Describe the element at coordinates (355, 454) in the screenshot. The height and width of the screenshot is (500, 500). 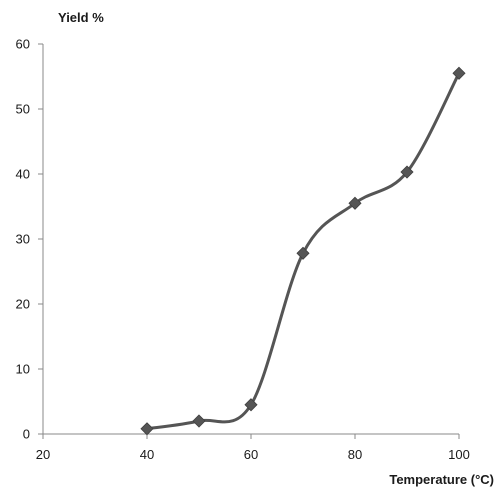
I see `x-tick-label: 80` at that location.